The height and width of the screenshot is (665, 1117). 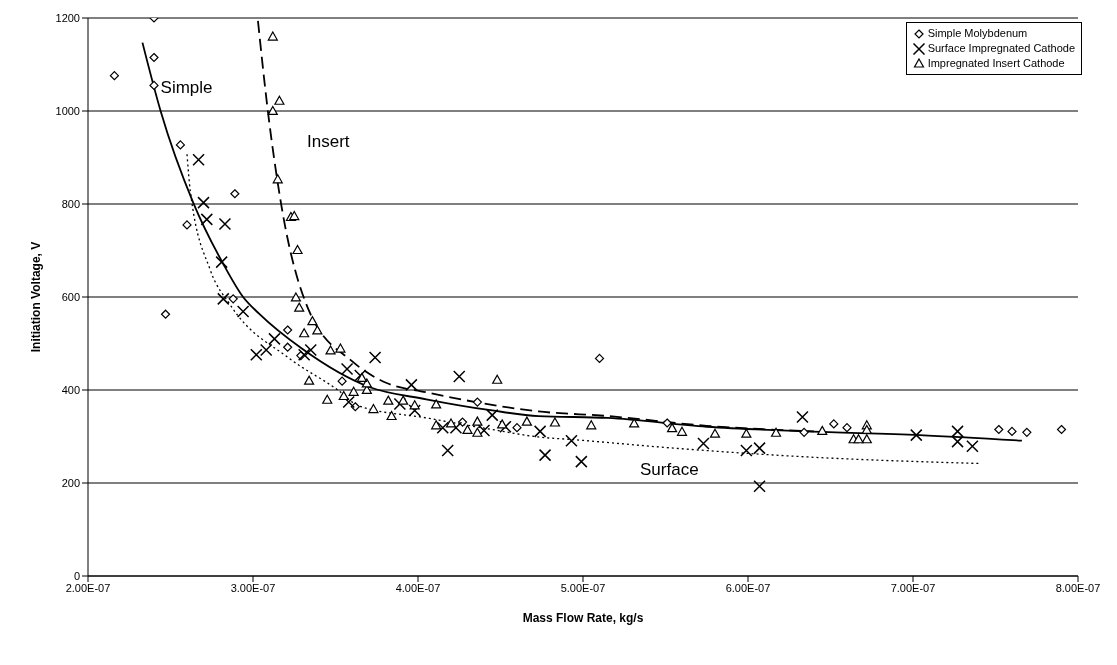 I want to click on x-tick-label: 4.00E-07, so click(x=418, y=587).